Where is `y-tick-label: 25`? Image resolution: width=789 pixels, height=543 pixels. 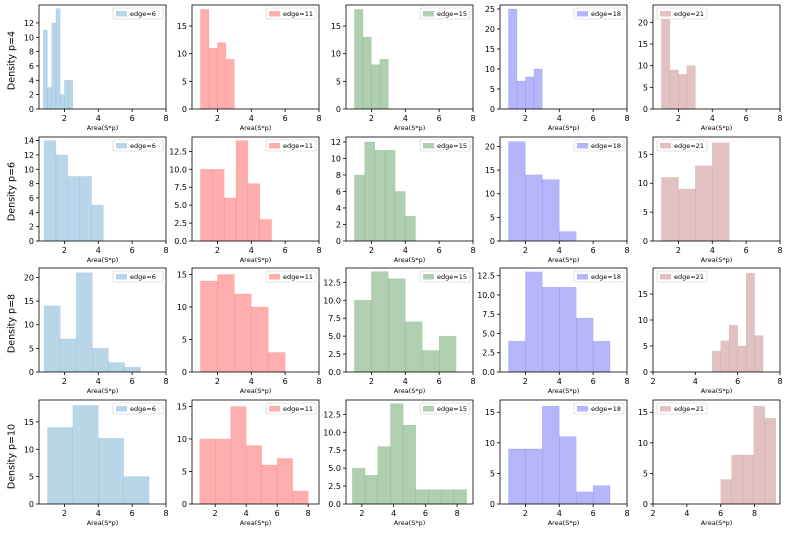
y-tick-label: 25 is located at coordinates (490, 9).